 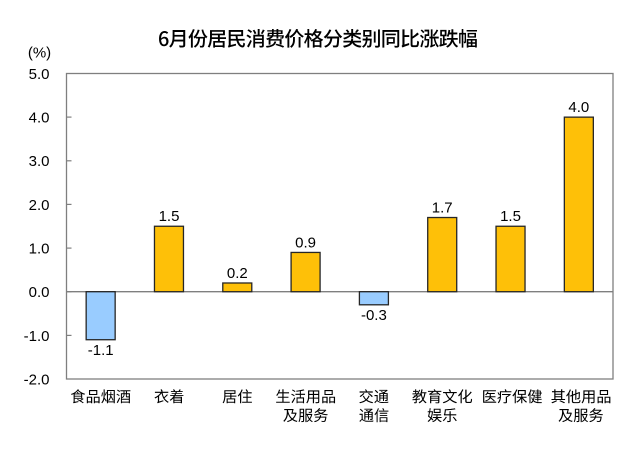 What do you see at coordinates (39, 292) in the screenshot?
I see `svg-text: 0.0` at bounding box center [39, 292].